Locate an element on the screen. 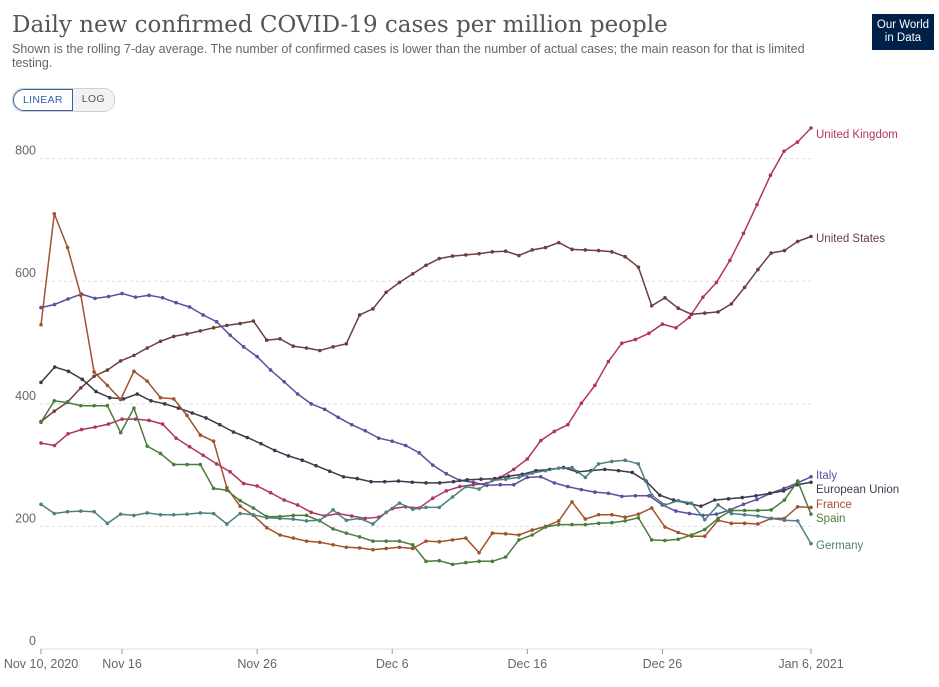 This screenshot has width=939, height=687. owid-logo: Our World in Data is located at coordinates (903, 32).